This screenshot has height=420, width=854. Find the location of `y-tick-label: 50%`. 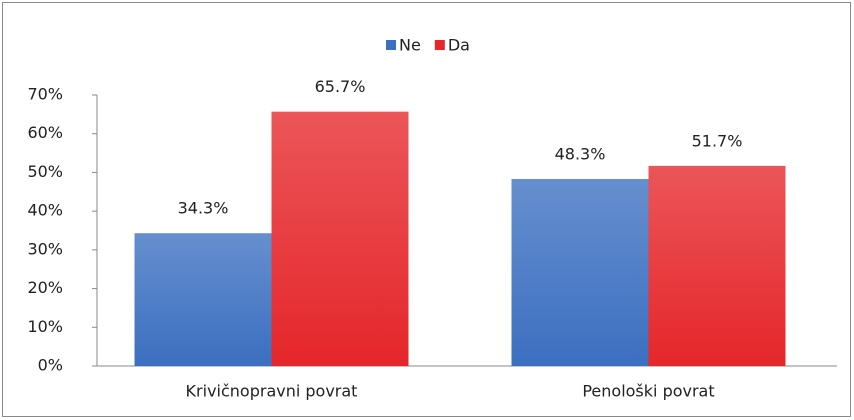

y-tick-label: 50% is located at coordinates (45, 171).